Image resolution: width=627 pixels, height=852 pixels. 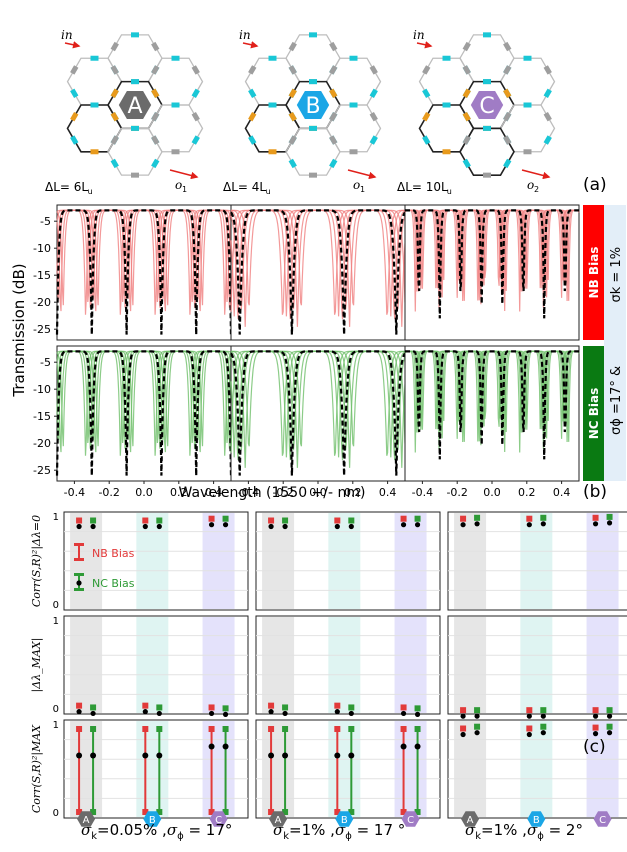 What do you see at coordinates (108, 492) in the screenshot?
I see `x-tick-label: -0.2` at bounding box center [108, 492].